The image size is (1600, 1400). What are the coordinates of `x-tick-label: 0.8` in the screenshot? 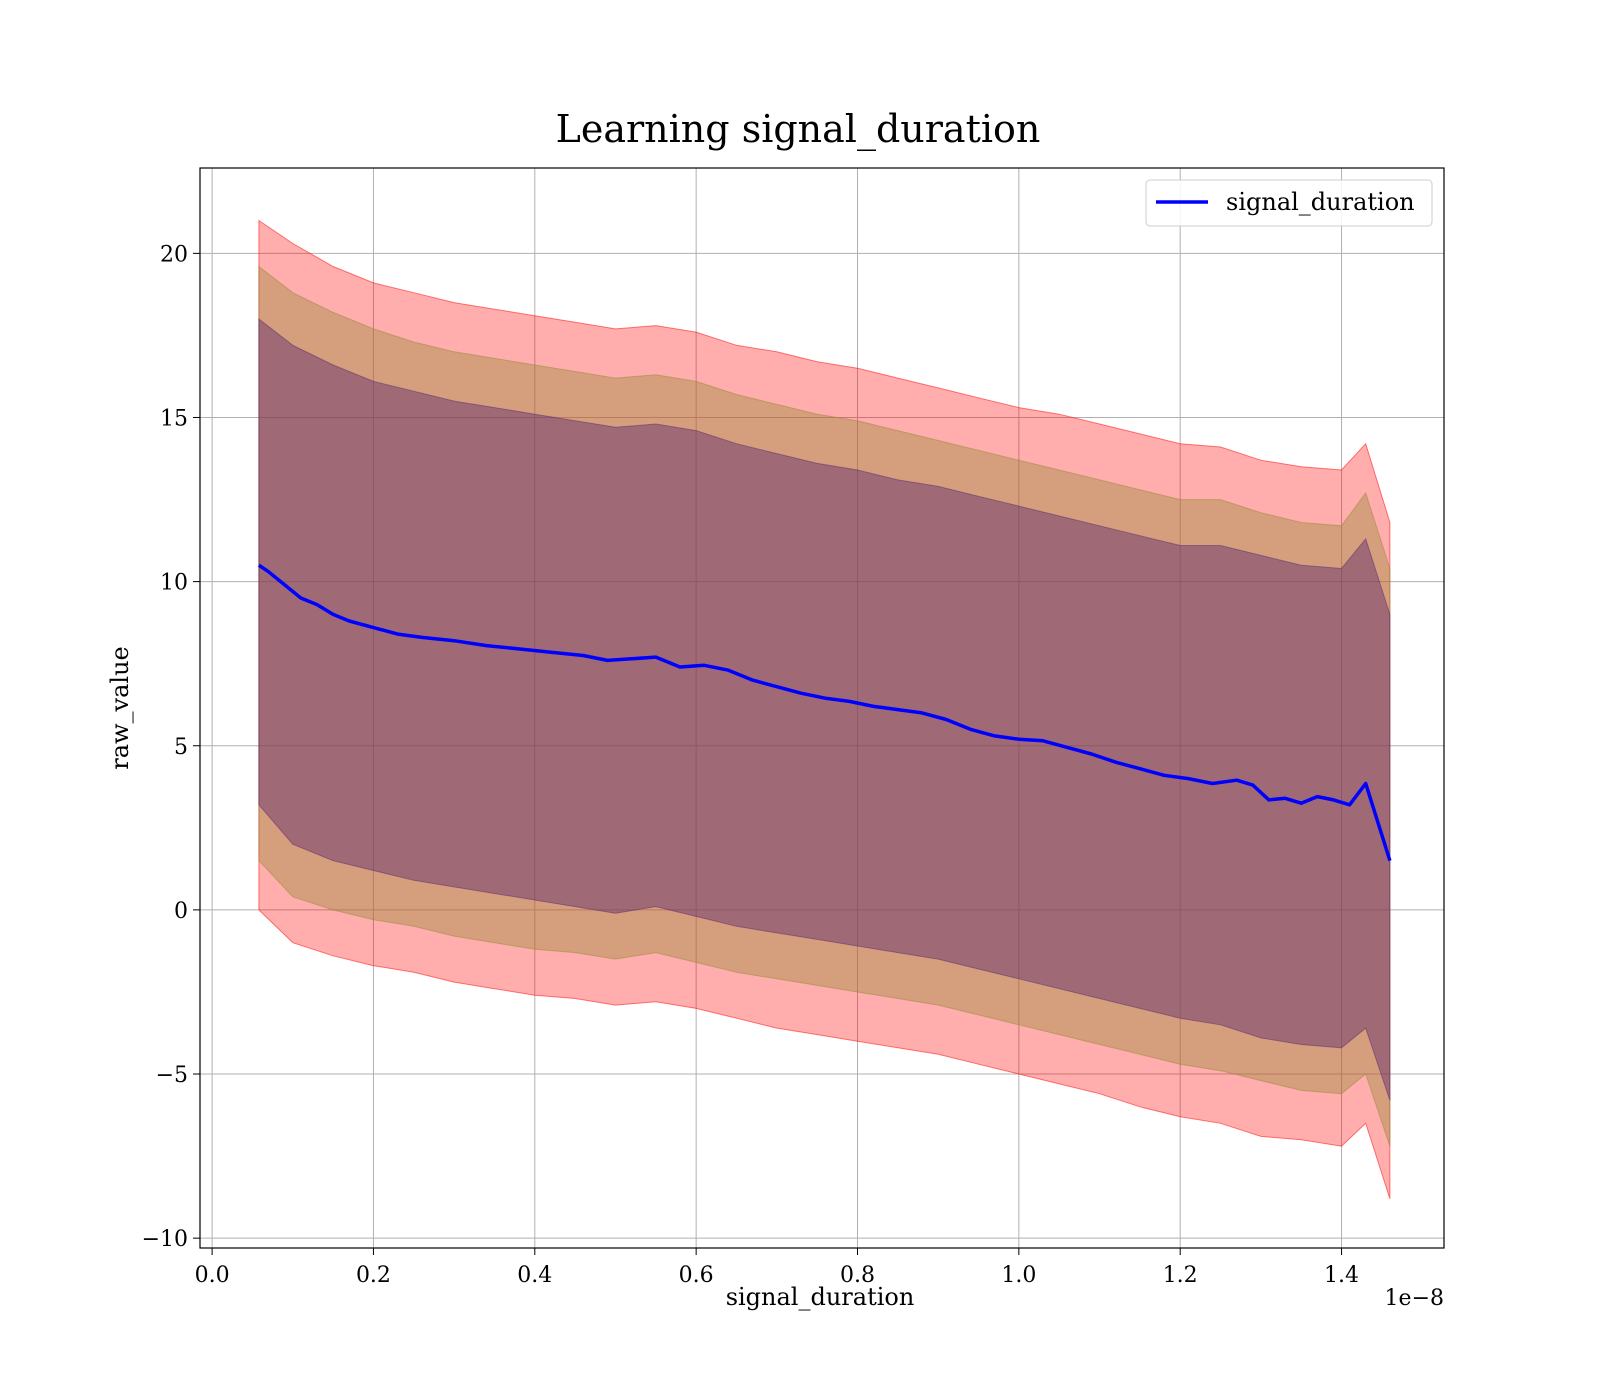 It's located at (857, 1275).